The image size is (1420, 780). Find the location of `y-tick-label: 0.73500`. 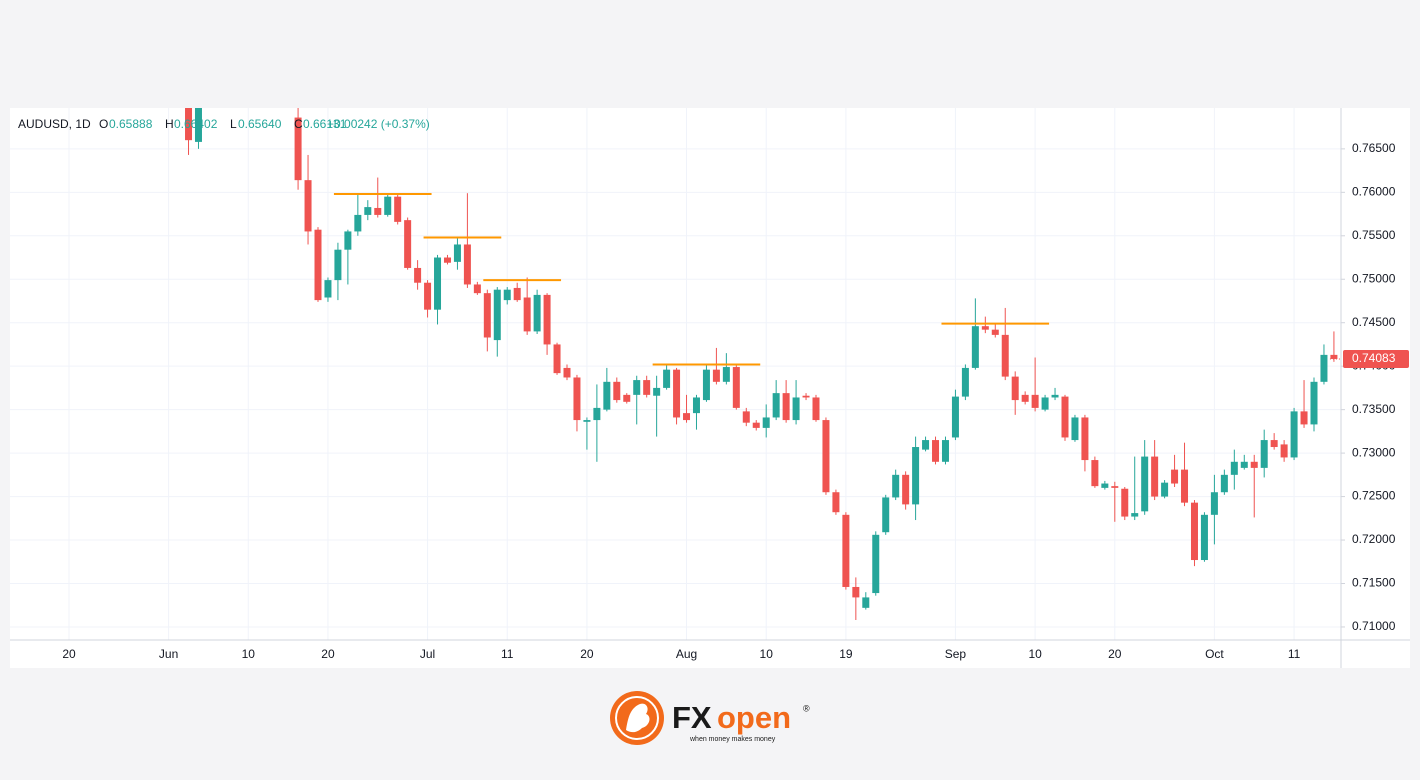

y-tick-label: 0.73500 is located at coordinates (1374, 409).